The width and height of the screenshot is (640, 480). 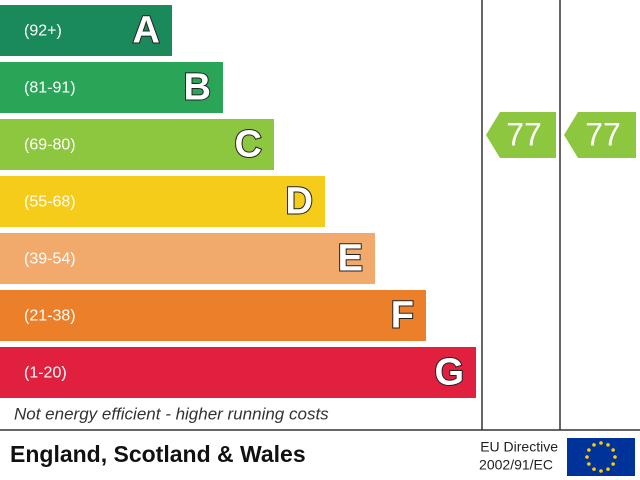 I want to click on band-range: (1-20), so click(x=45, y=373).